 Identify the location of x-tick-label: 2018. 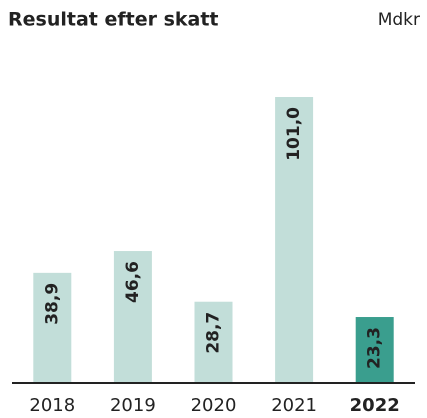
(52, 405).